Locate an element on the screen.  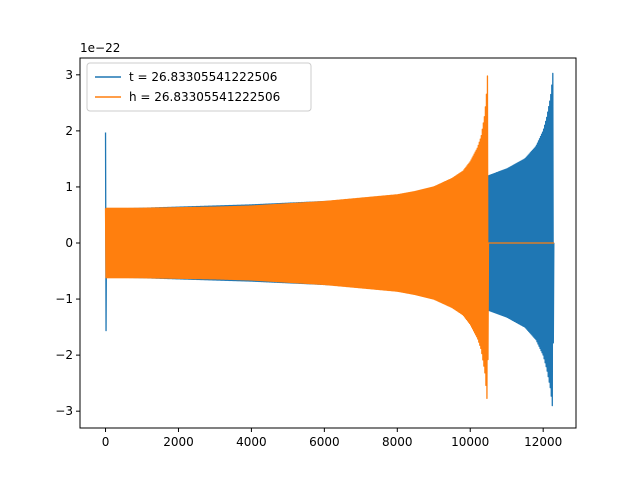
x-axis: 0 2000 4000 6000 8000 10000 12000 is located at coordinates (332, 438).